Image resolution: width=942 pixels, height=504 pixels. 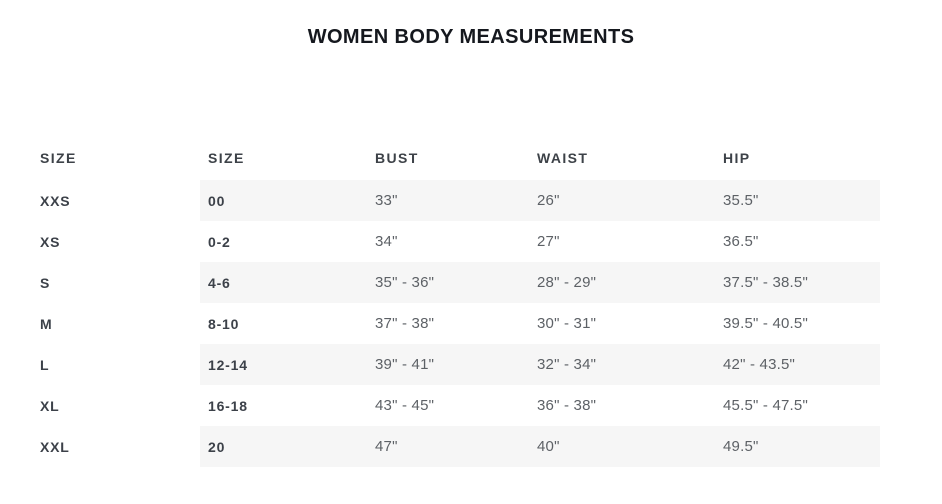 I want to click on size-label: S, so click(x=120, y=282).